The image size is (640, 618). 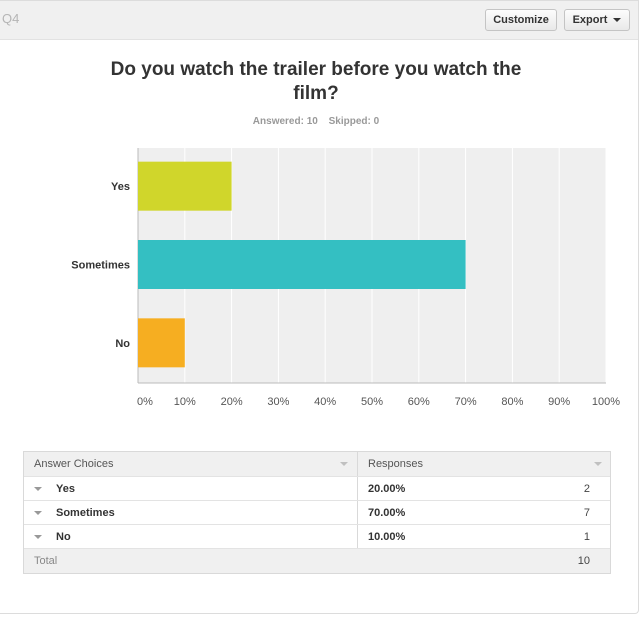 I want to click on table-header-row: Answer Choices Responses, so click(x=317, y=464).